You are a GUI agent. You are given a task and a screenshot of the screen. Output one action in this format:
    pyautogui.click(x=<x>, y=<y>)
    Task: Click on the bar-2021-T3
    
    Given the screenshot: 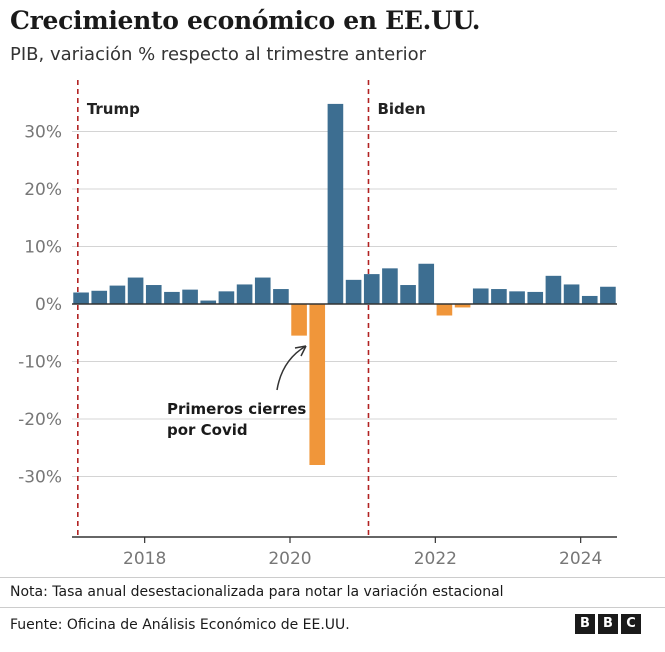 What is the action you would take?
    pyautogui.click(x=408, y=294)
    